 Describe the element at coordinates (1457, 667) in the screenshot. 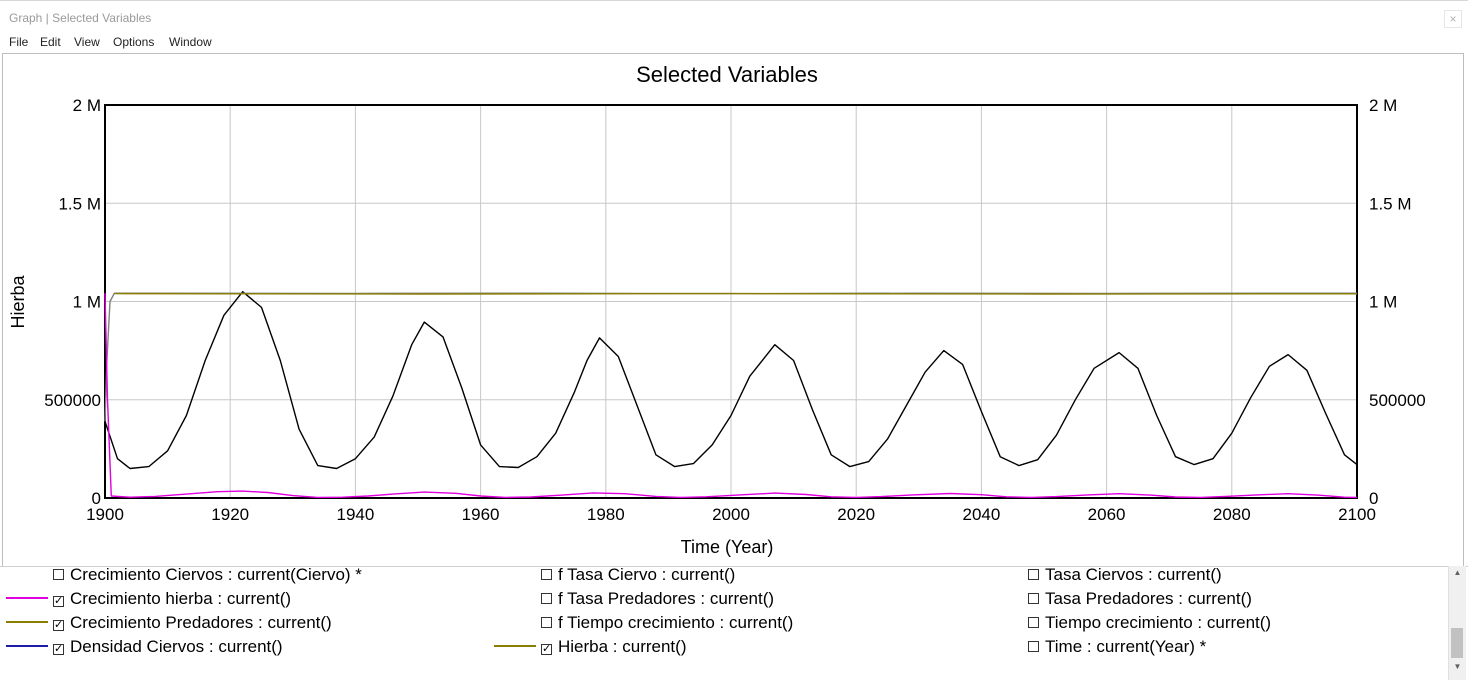

I see `scroll-down-icon: ▼` at that location.